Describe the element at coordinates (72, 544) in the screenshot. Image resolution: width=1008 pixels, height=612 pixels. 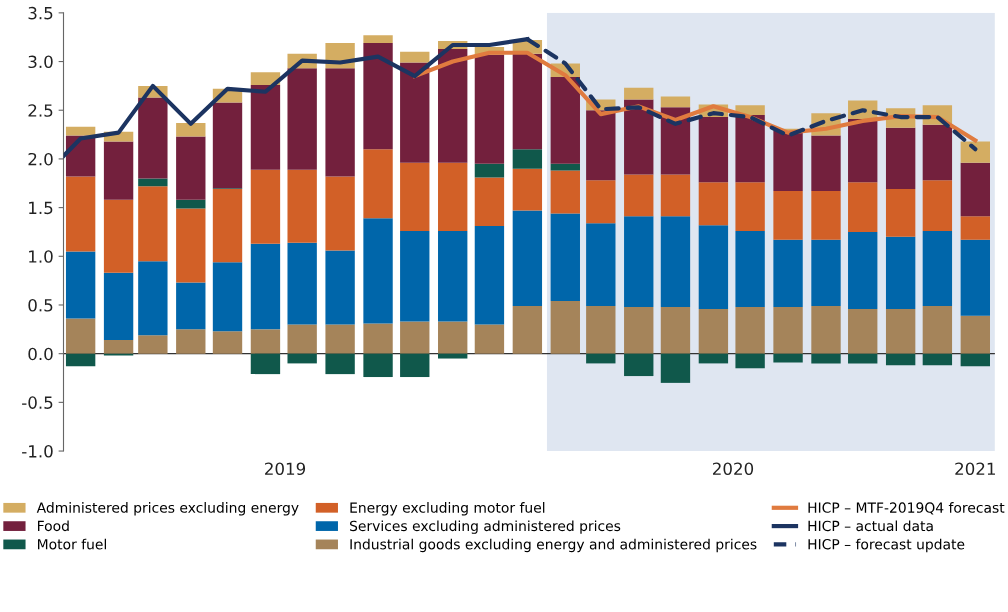
I see `legend-label: Motor fuel` at that location.